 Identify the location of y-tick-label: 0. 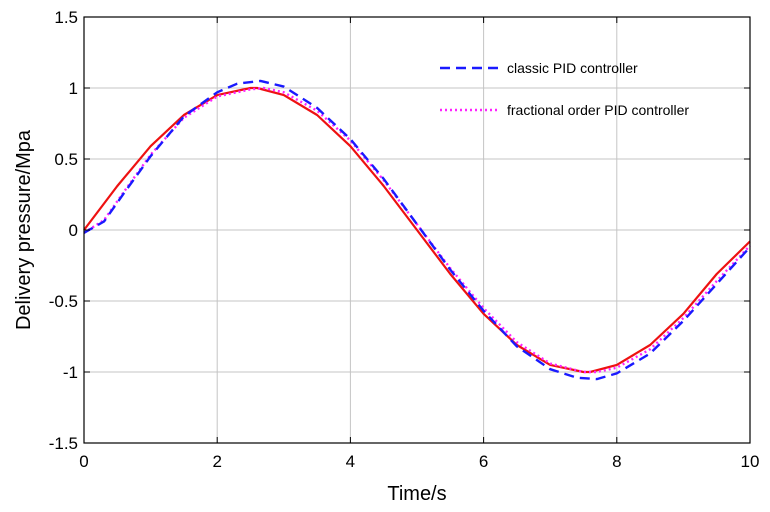
(73, 230).